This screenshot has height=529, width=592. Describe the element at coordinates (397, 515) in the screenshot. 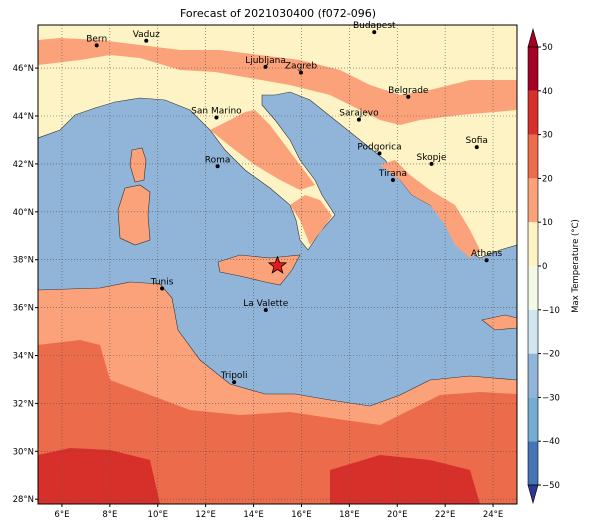

I see `lon-tick-label: 20°E` at that location.